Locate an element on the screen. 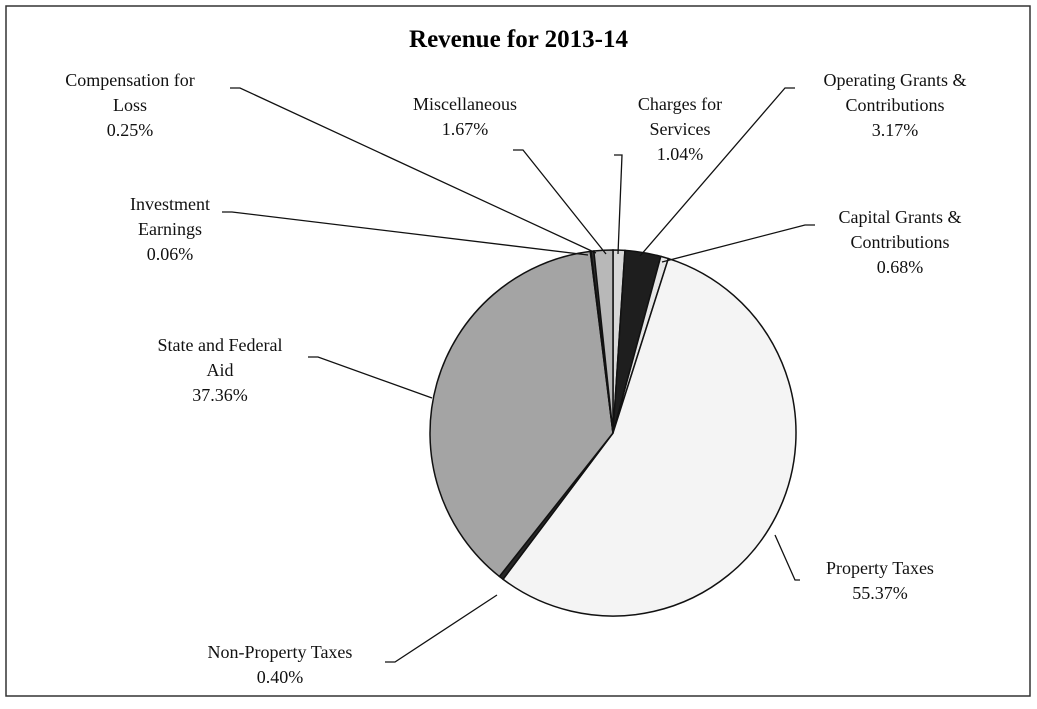 This screenshot has width=1037, height=709. category-label: Capital Grants & Contributions is located at coordinates (900, 229).